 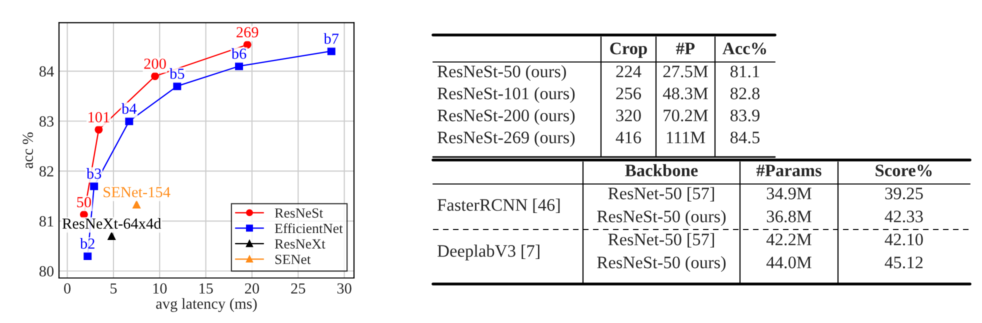 What do you see at coordinates (628, 50) in the screenshot?
I see `category-label: Crop` at bounding box center [628, 50].